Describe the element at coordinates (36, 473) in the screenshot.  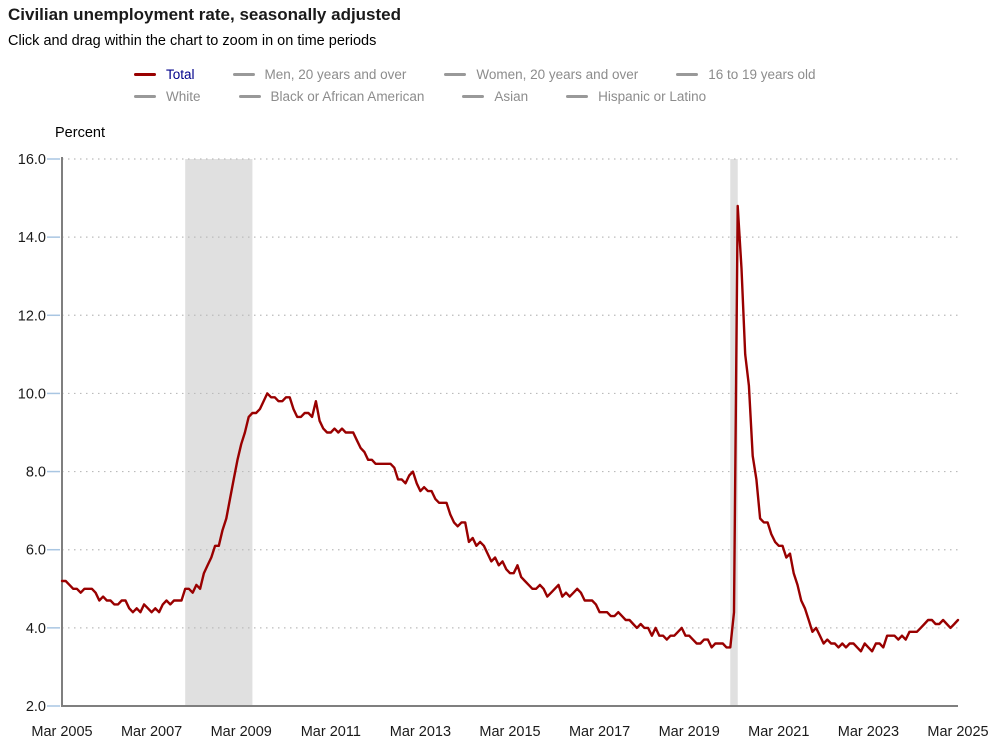
I see `y-tick-label: 8.0` at that location.